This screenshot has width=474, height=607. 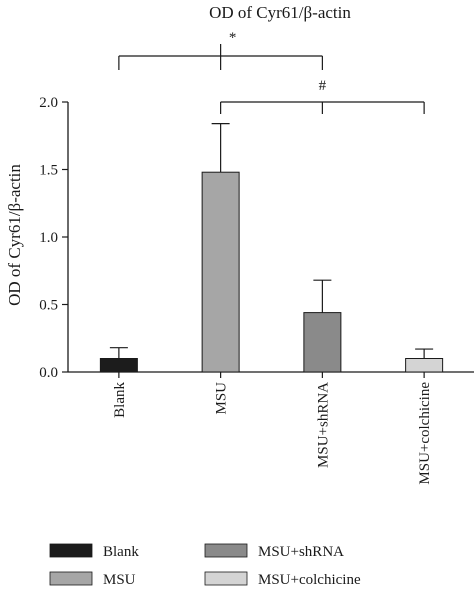 What do you see at coordinates (48, 238) in the screenshot?
I see `y-tick-label: 1.0` at bounding box center [48, 238].